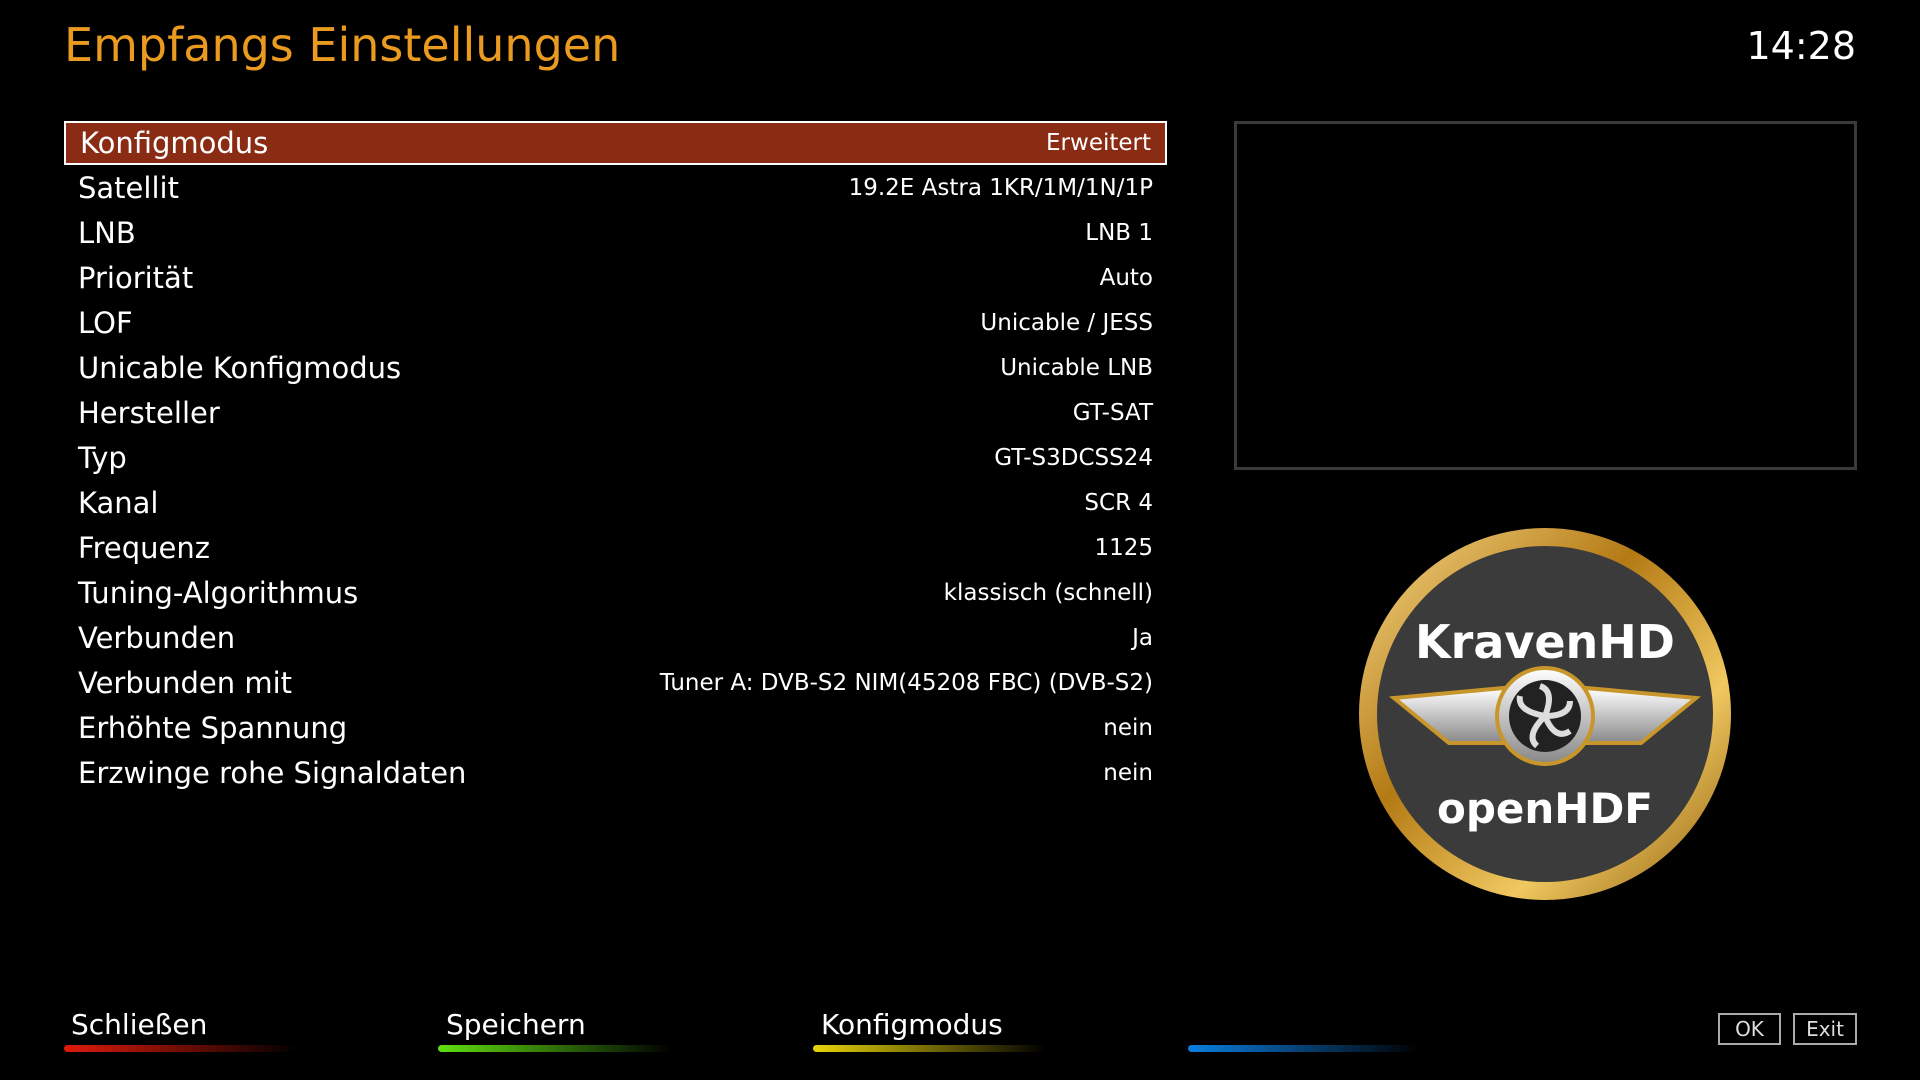 This screenshot has height=1080, width=1920. What do you see at coordinates (1304, 1048) in the screenshot?
I see `blue-color-bar` at bounding box center [1304, 1048].